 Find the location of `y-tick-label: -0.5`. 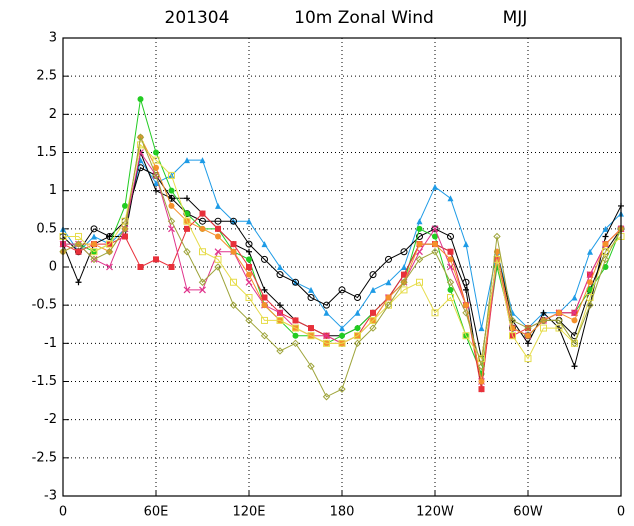

y-tick-label: -0.5 is located at coordinates (44, 305).